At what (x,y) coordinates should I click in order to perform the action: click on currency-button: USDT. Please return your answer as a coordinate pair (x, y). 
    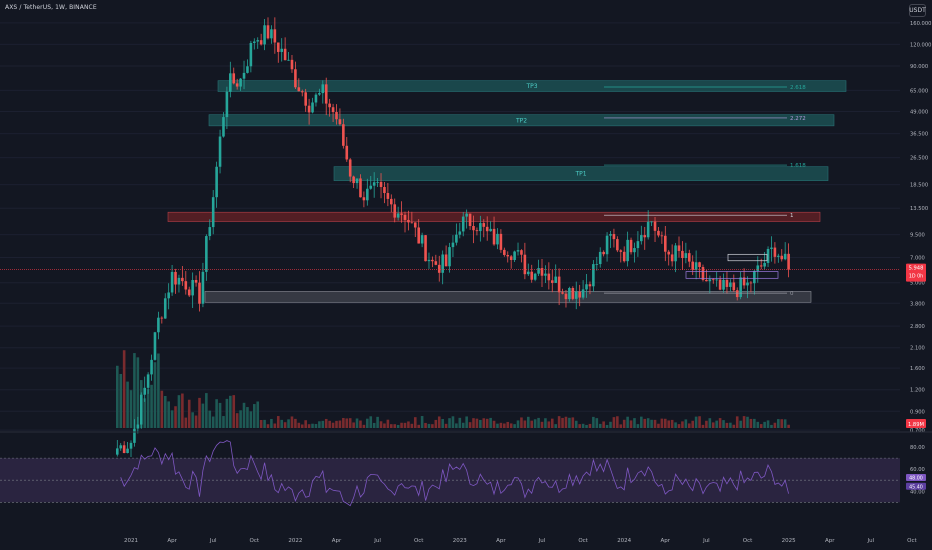
    Looking at the image, I should click on (917, 10).